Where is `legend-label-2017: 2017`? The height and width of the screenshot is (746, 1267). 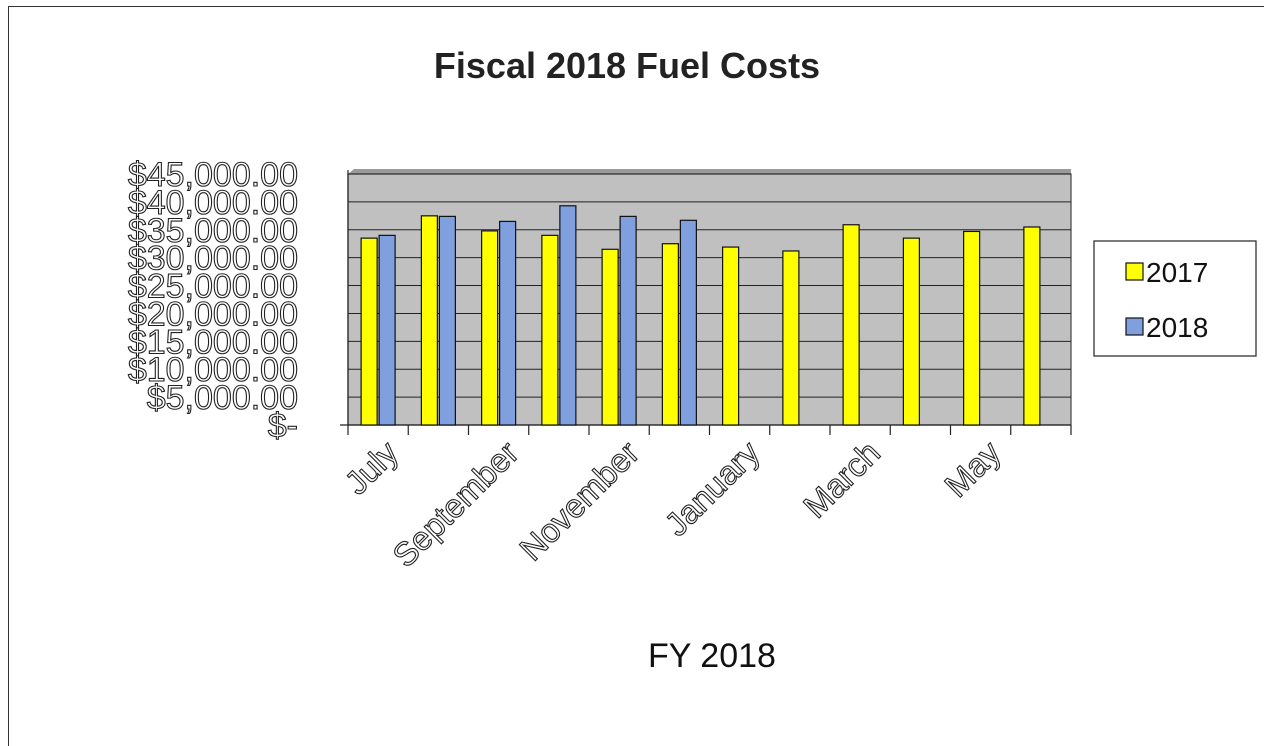
legend-label-2017: 2017 is located at coordinates (1177, 272).